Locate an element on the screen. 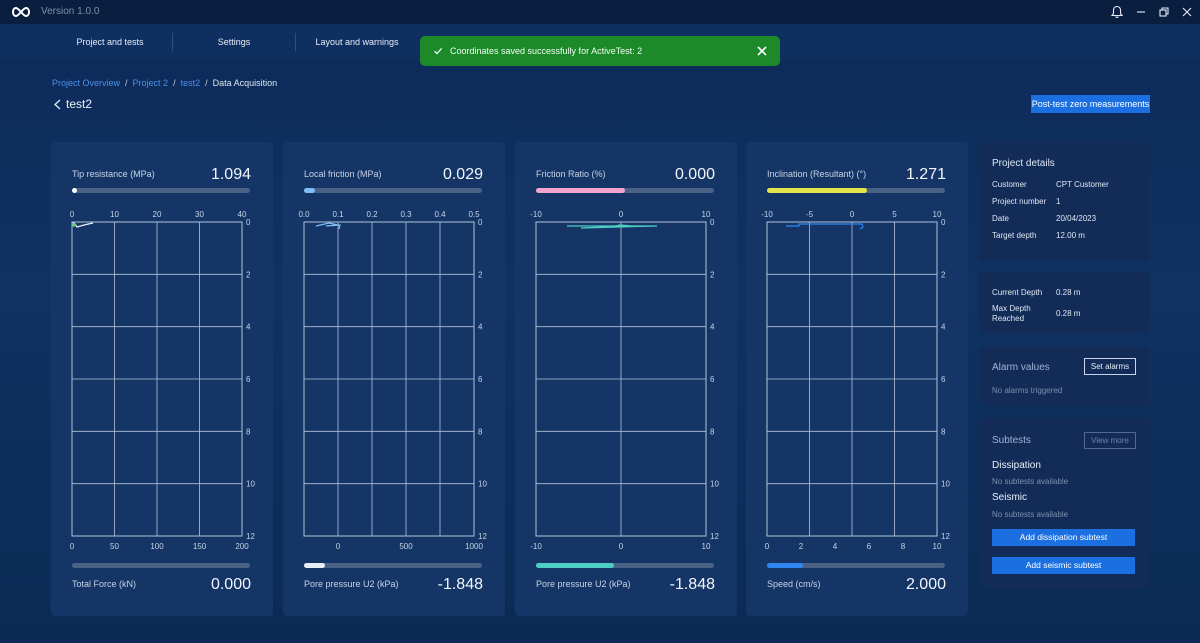 The image size is (1200, 643). bottom-tick-label: 6 is located at coordinates (869, 546).